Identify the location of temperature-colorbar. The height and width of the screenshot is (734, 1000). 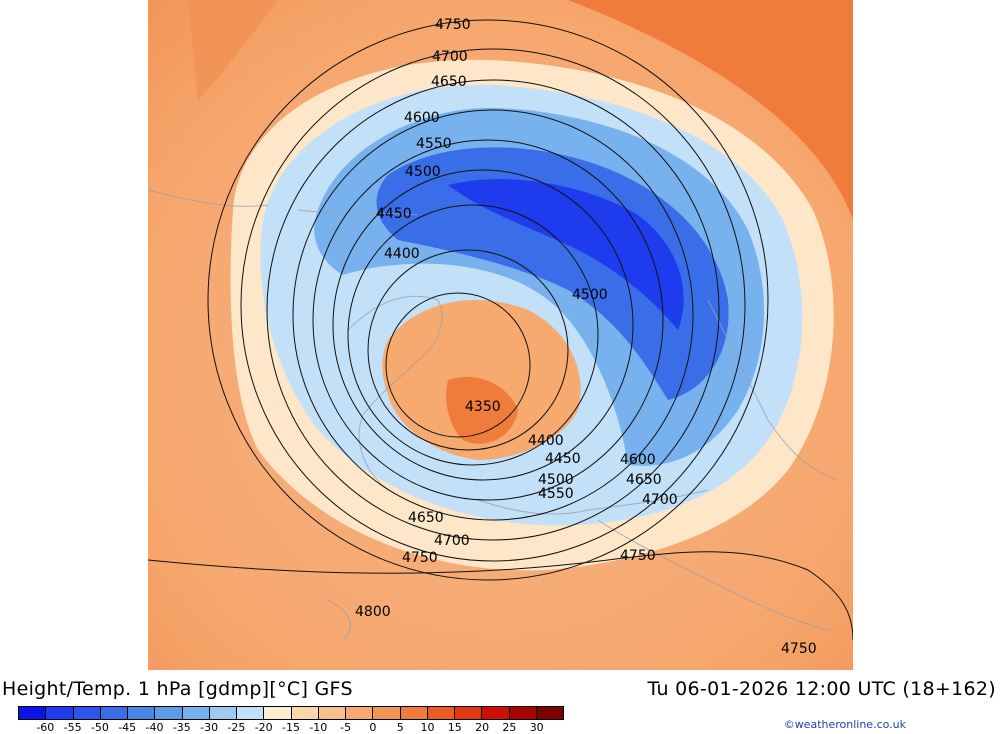
(291, 713).